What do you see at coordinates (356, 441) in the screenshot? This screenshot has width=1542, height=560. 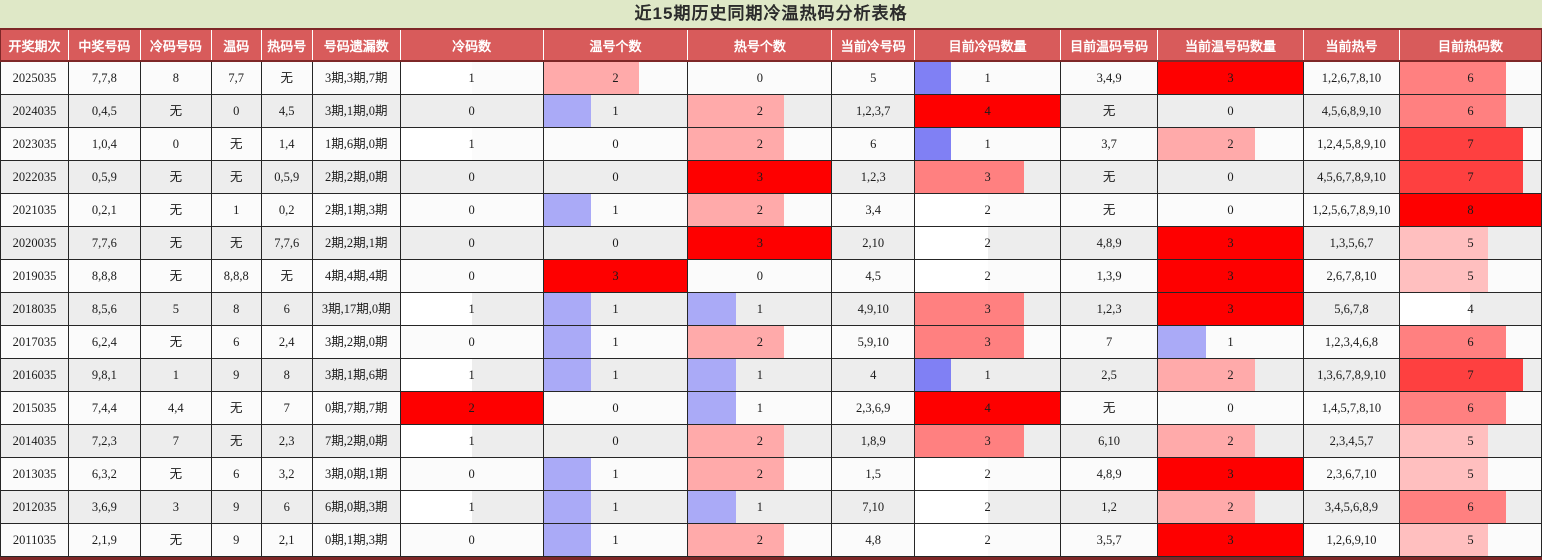 I see `cell-value: 7期,2期,0期` at bounding box center [356, 441].